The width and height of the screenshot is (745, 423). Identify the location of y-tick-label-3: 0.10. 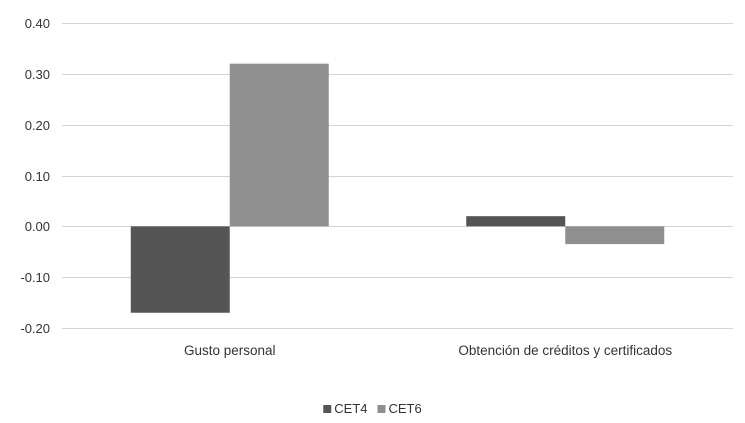
(37, 176).